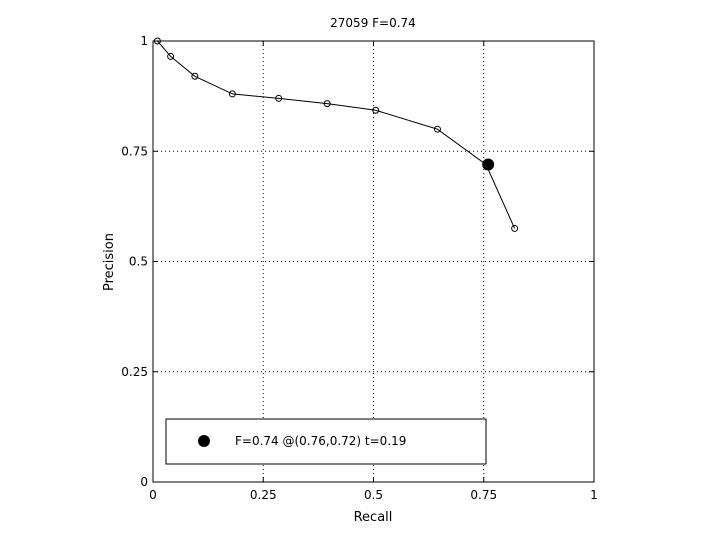 Image resolution: width=720 pixels, height=540 pixels. What do you see at coordinates (134, 151) in the screenshot?
I see `y-tick-label: 0.75` at bounding box center [134, 151].